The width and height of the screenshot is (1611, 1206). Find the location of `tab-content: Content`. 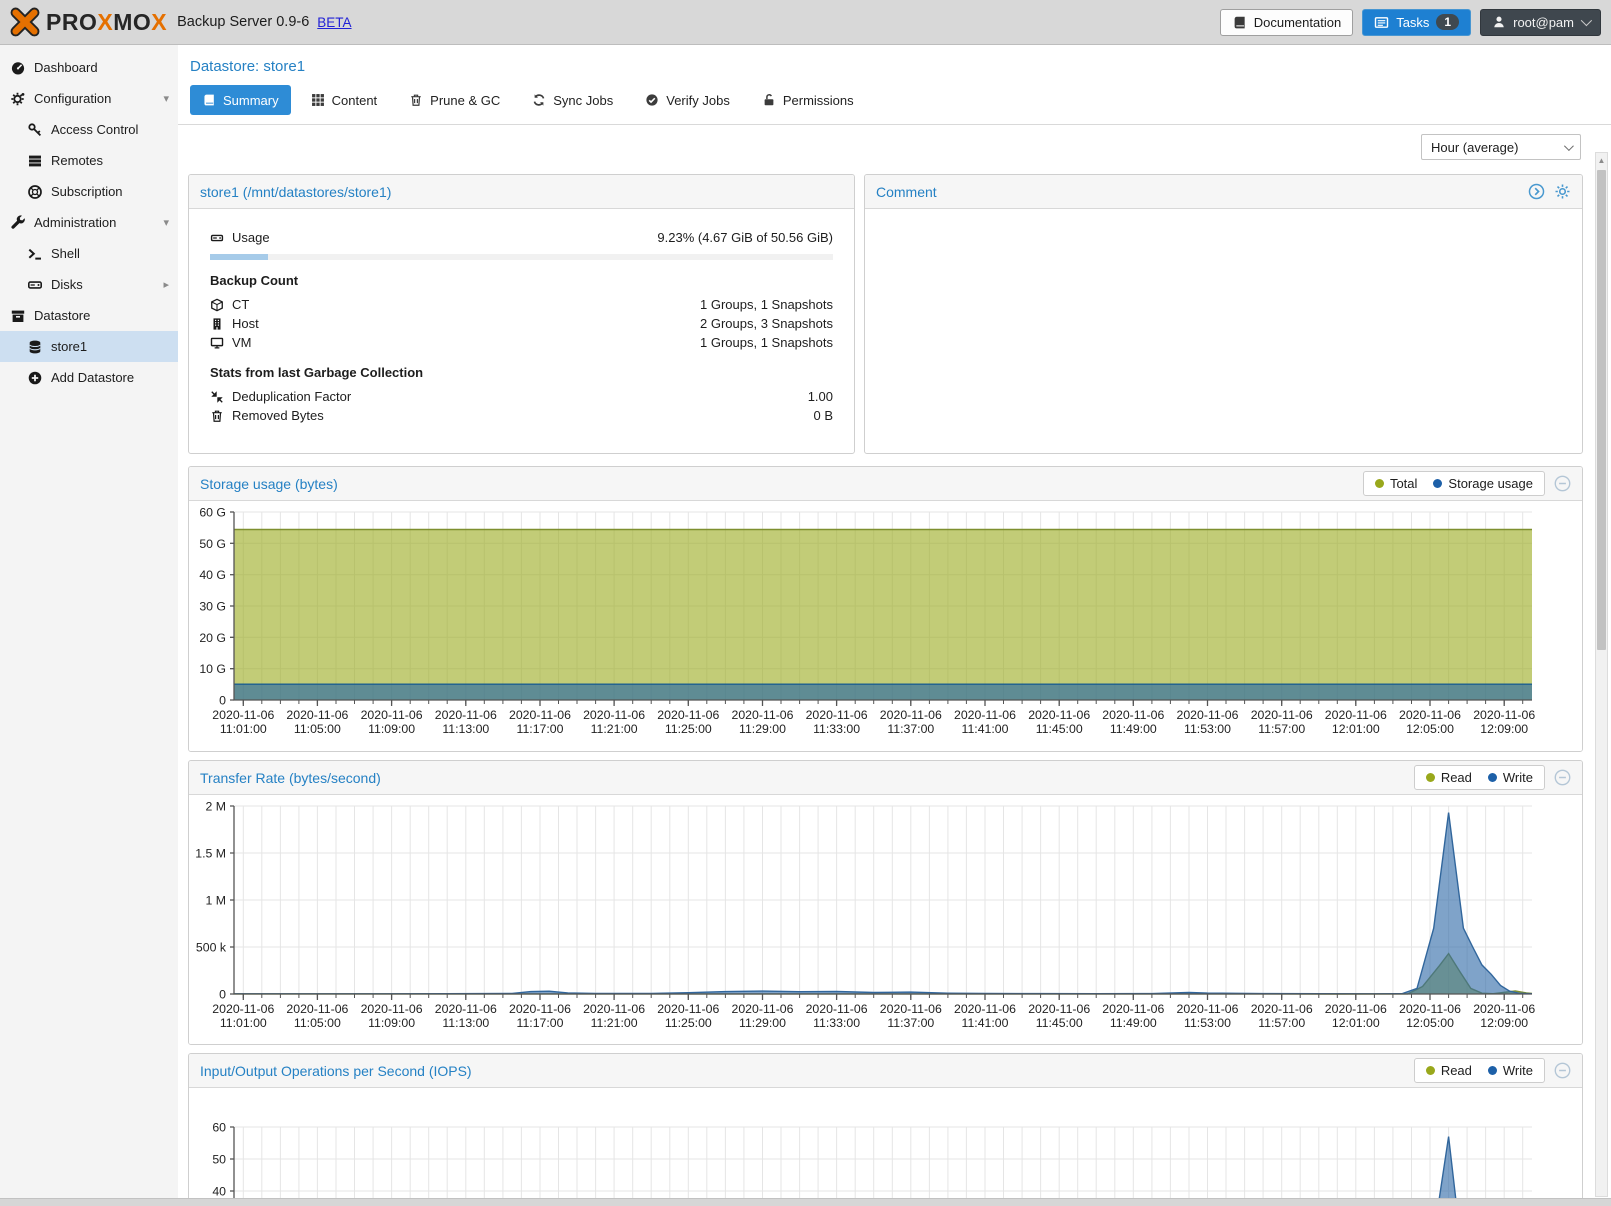

tab-content: Content is located at coordinates (344, 100).